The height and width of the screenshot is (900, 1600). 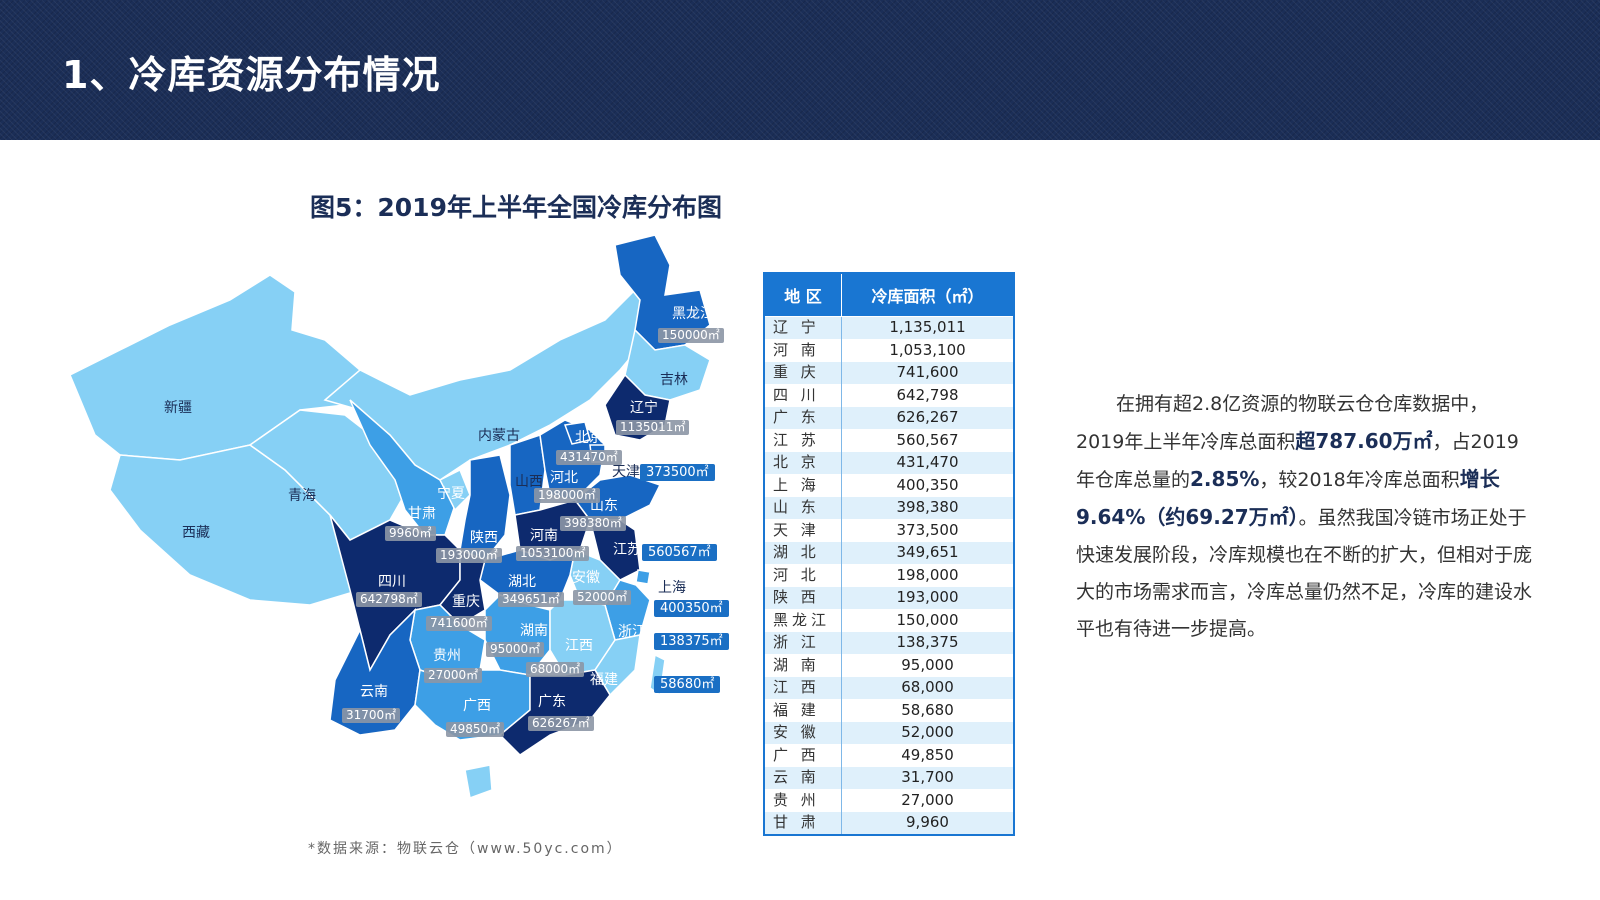 What do you see at coordinates (803, 732) in the screenshot?
I see `cell-region: 安 徽` at bounding box center [803, 732].